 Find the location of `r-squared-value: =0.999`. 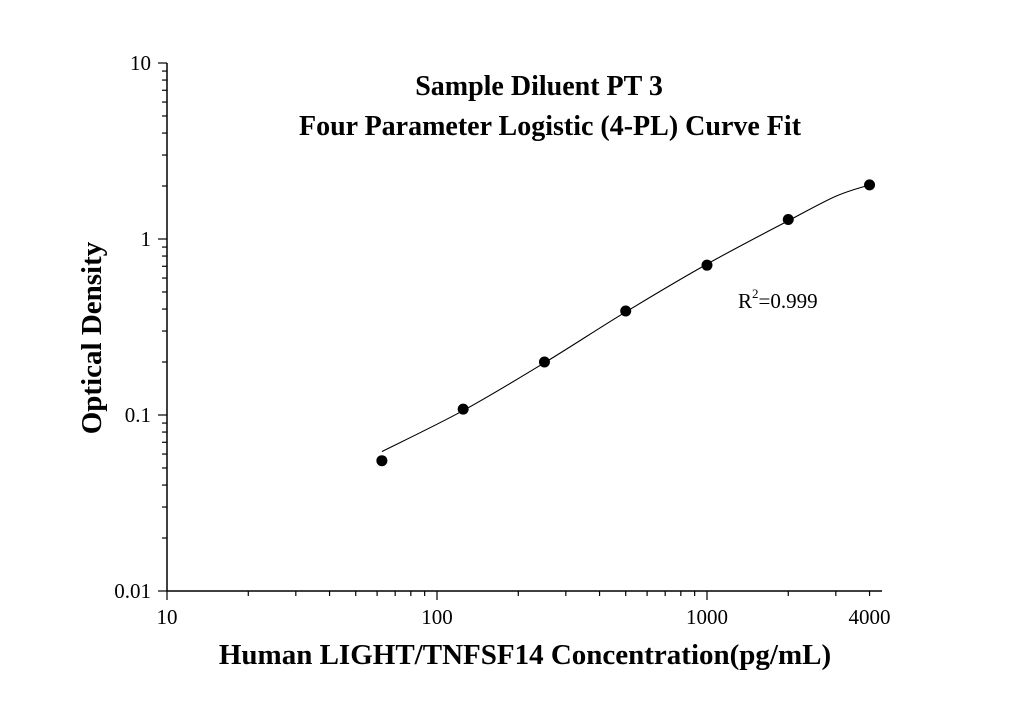

r-squared-value: =0.999 is located at coordinates (788, 301).